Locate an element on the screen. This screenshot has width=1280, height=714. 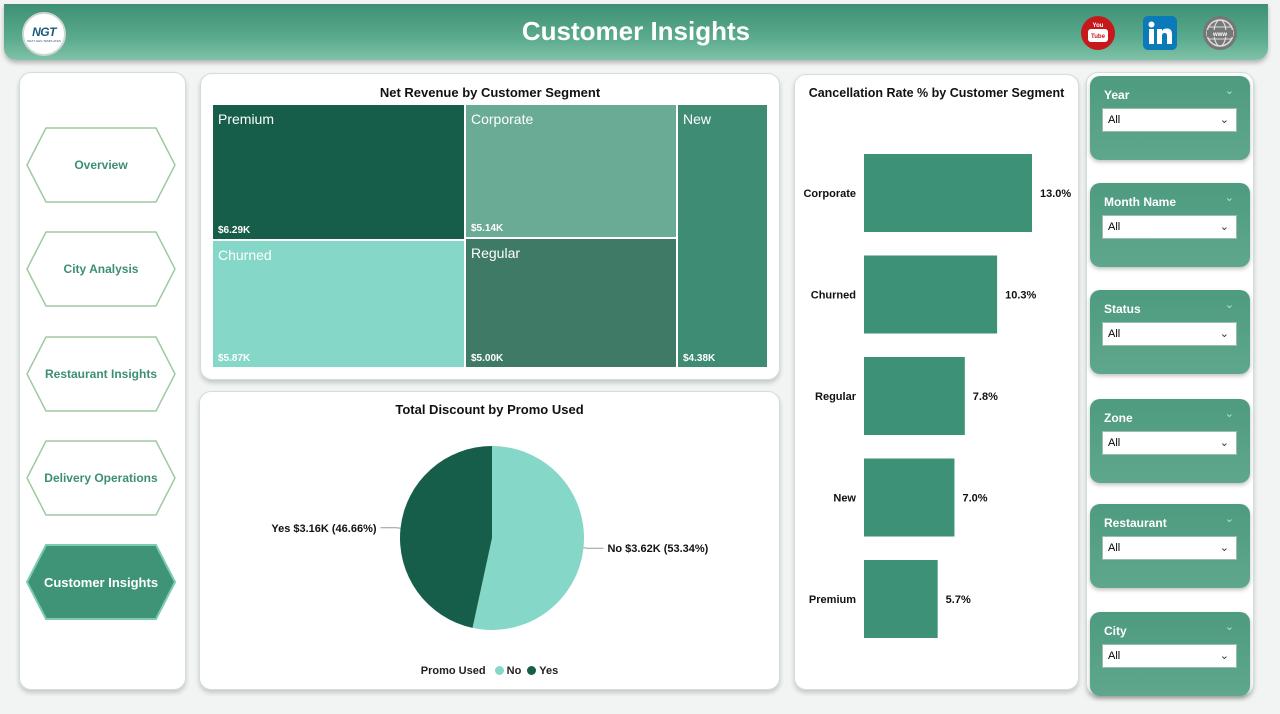
pie-legend: Promo Used No Yes is located at coordinates (489, 671).